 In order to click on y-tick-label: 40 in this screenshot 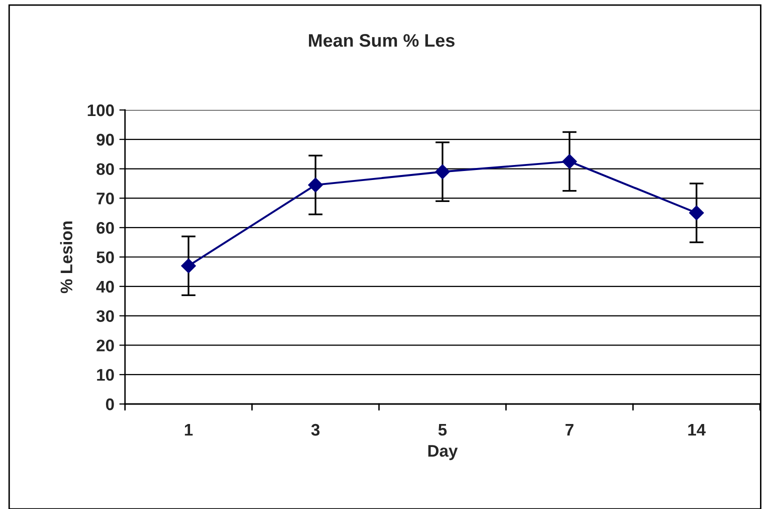, I will do `click(105, 286)`.